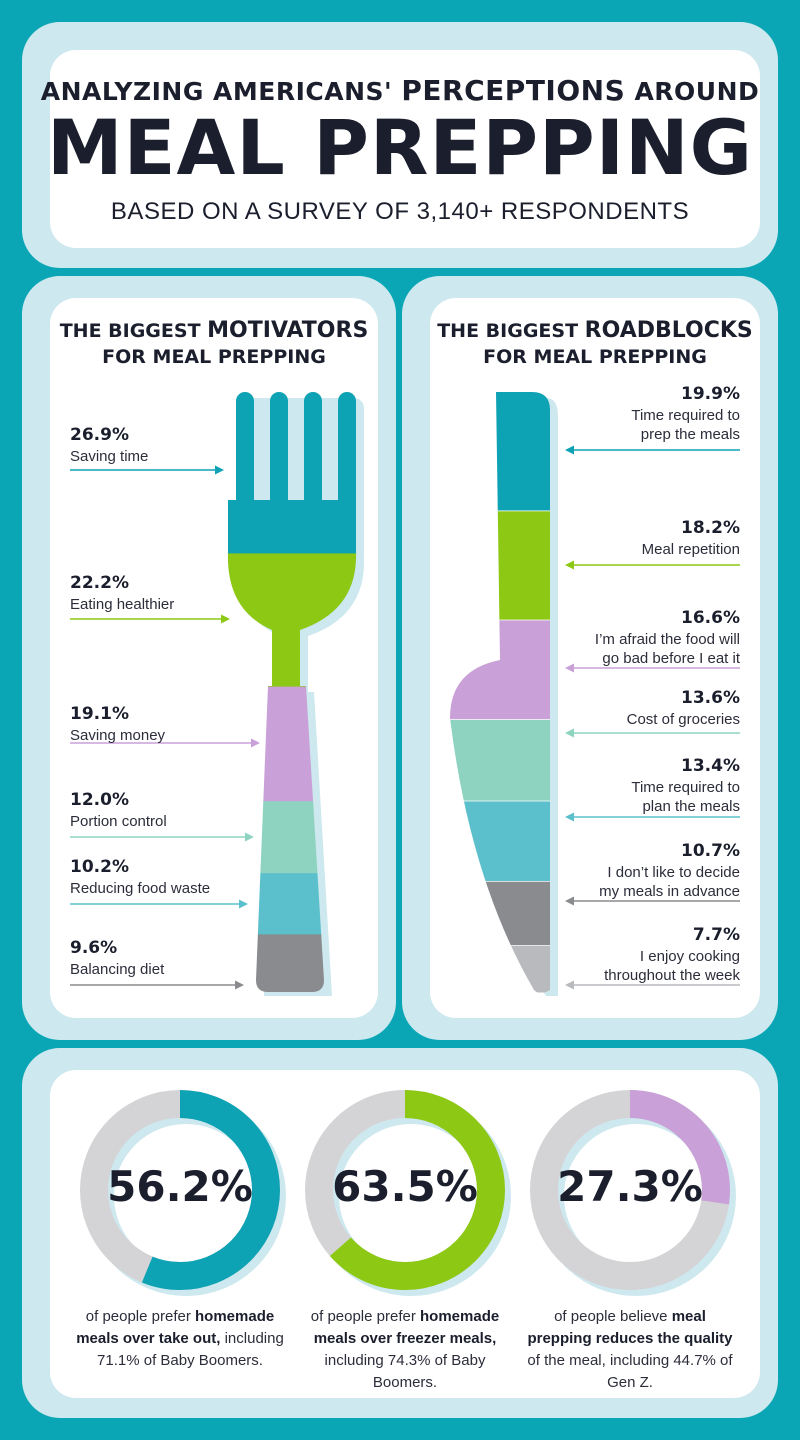 The image size is (800, 1440). What do you see at coordinates (405, 1371) in the screenshot?
I see `donut-caption-post: including 74.3% of Baby Boomers.` at bounding box center [405, 1371].